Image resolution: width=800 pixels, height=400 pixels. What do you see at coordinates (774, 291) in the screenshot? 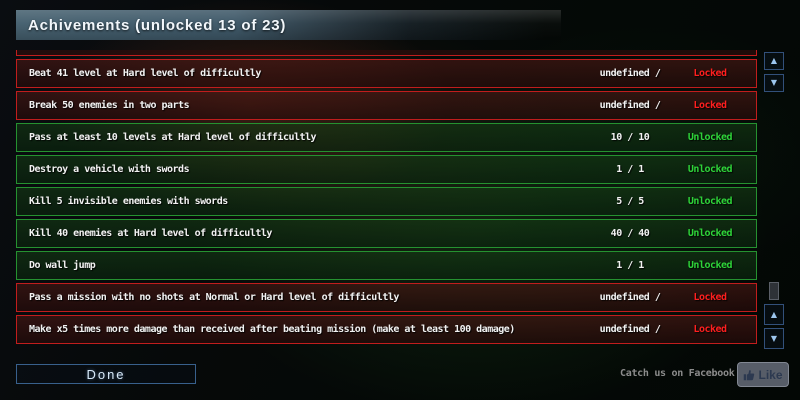
I see `scrollbar-thumb` at bounding box center [774, 291].